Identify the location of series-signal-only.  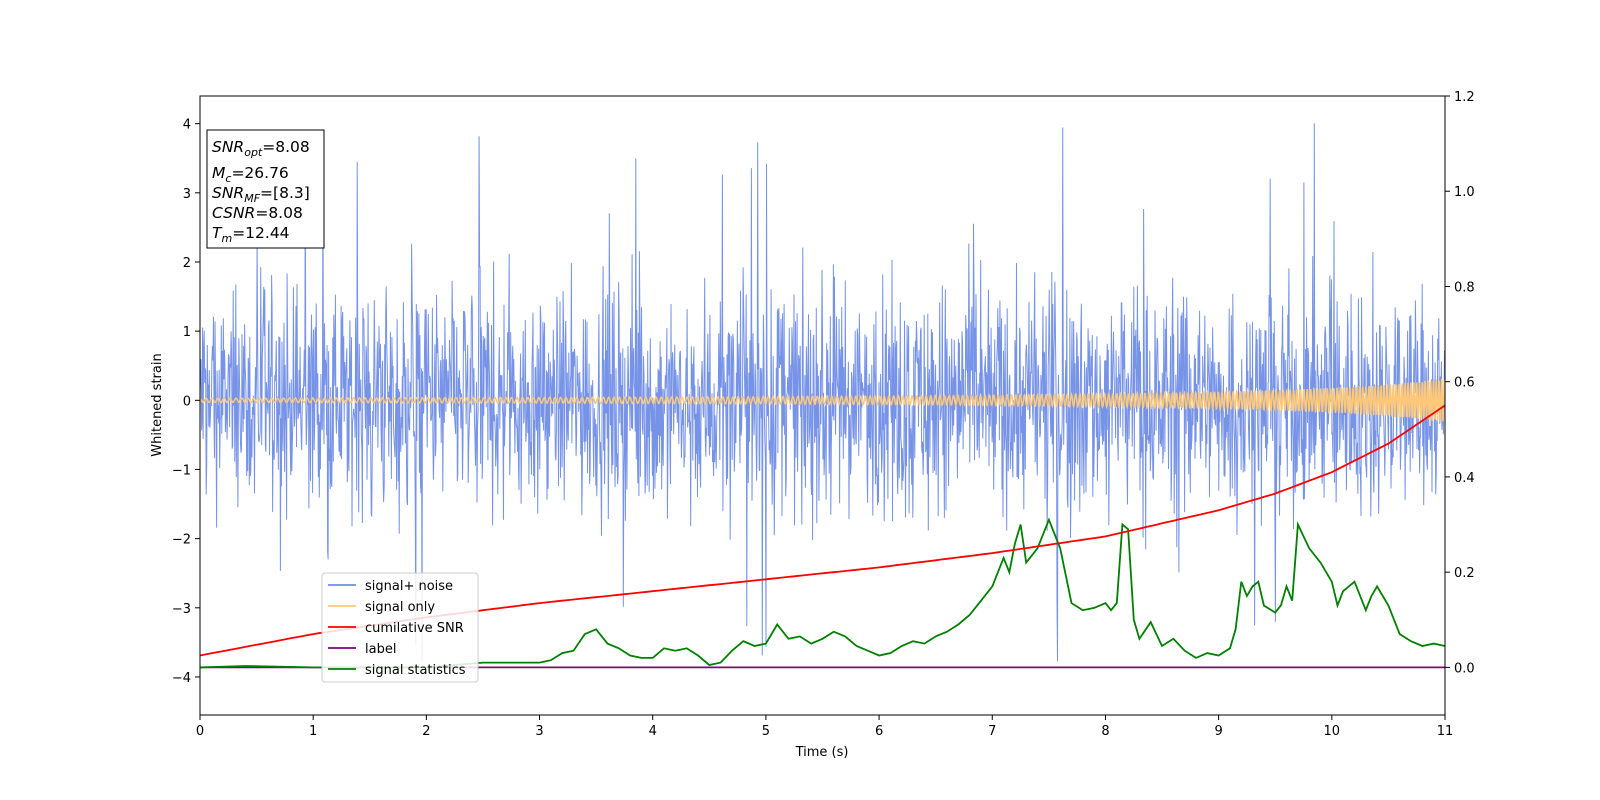
(822, 400).